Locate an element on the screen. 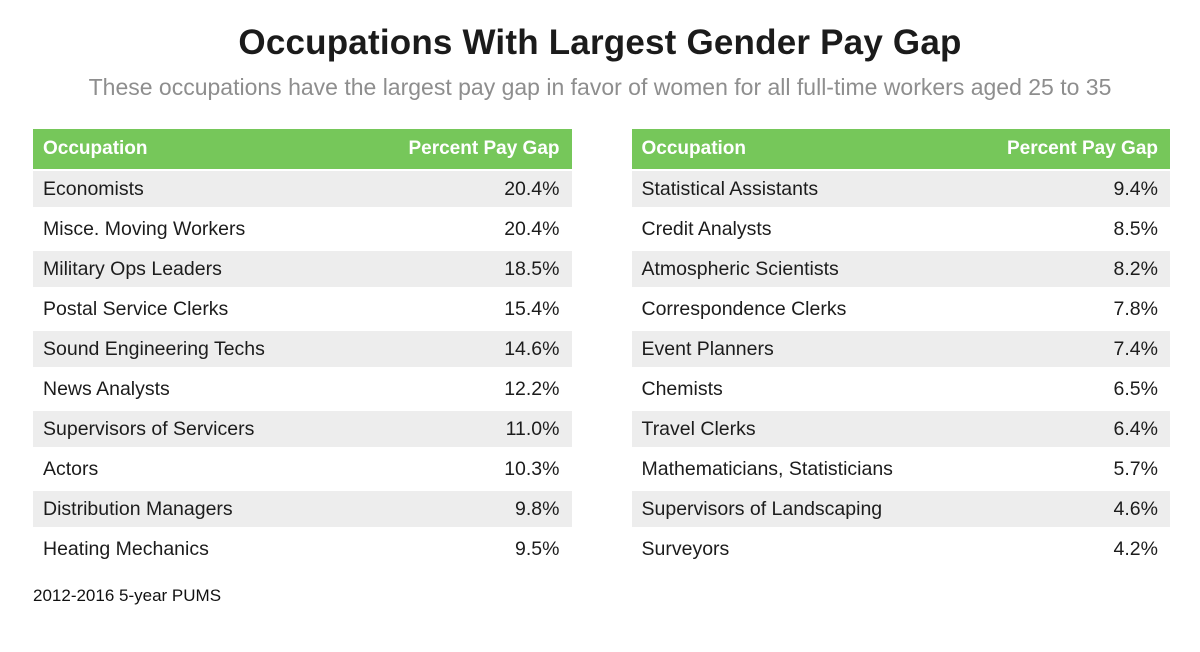  pay-gap-cell: 4.2% is located at coordinates (1135, 548).